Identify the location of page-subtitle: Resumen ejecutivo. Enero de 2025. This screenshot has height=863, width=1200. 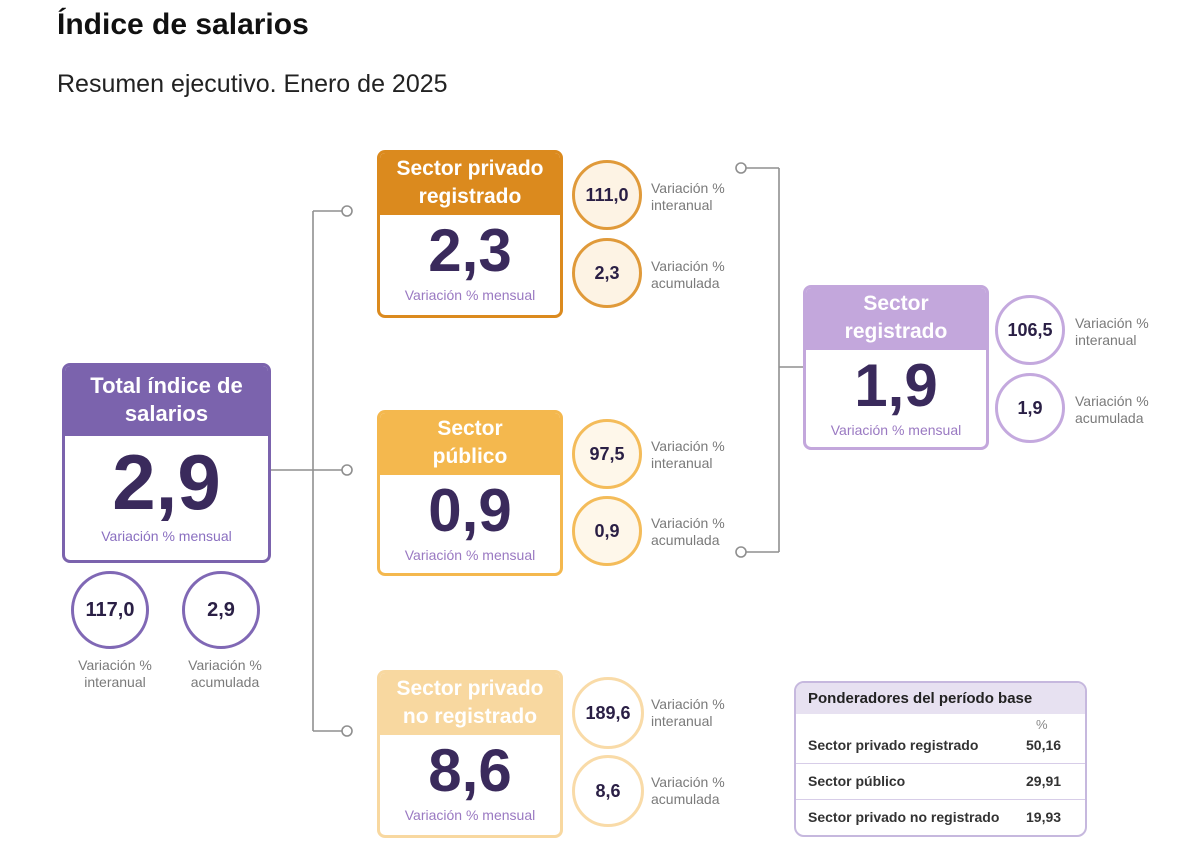
(252, 84).